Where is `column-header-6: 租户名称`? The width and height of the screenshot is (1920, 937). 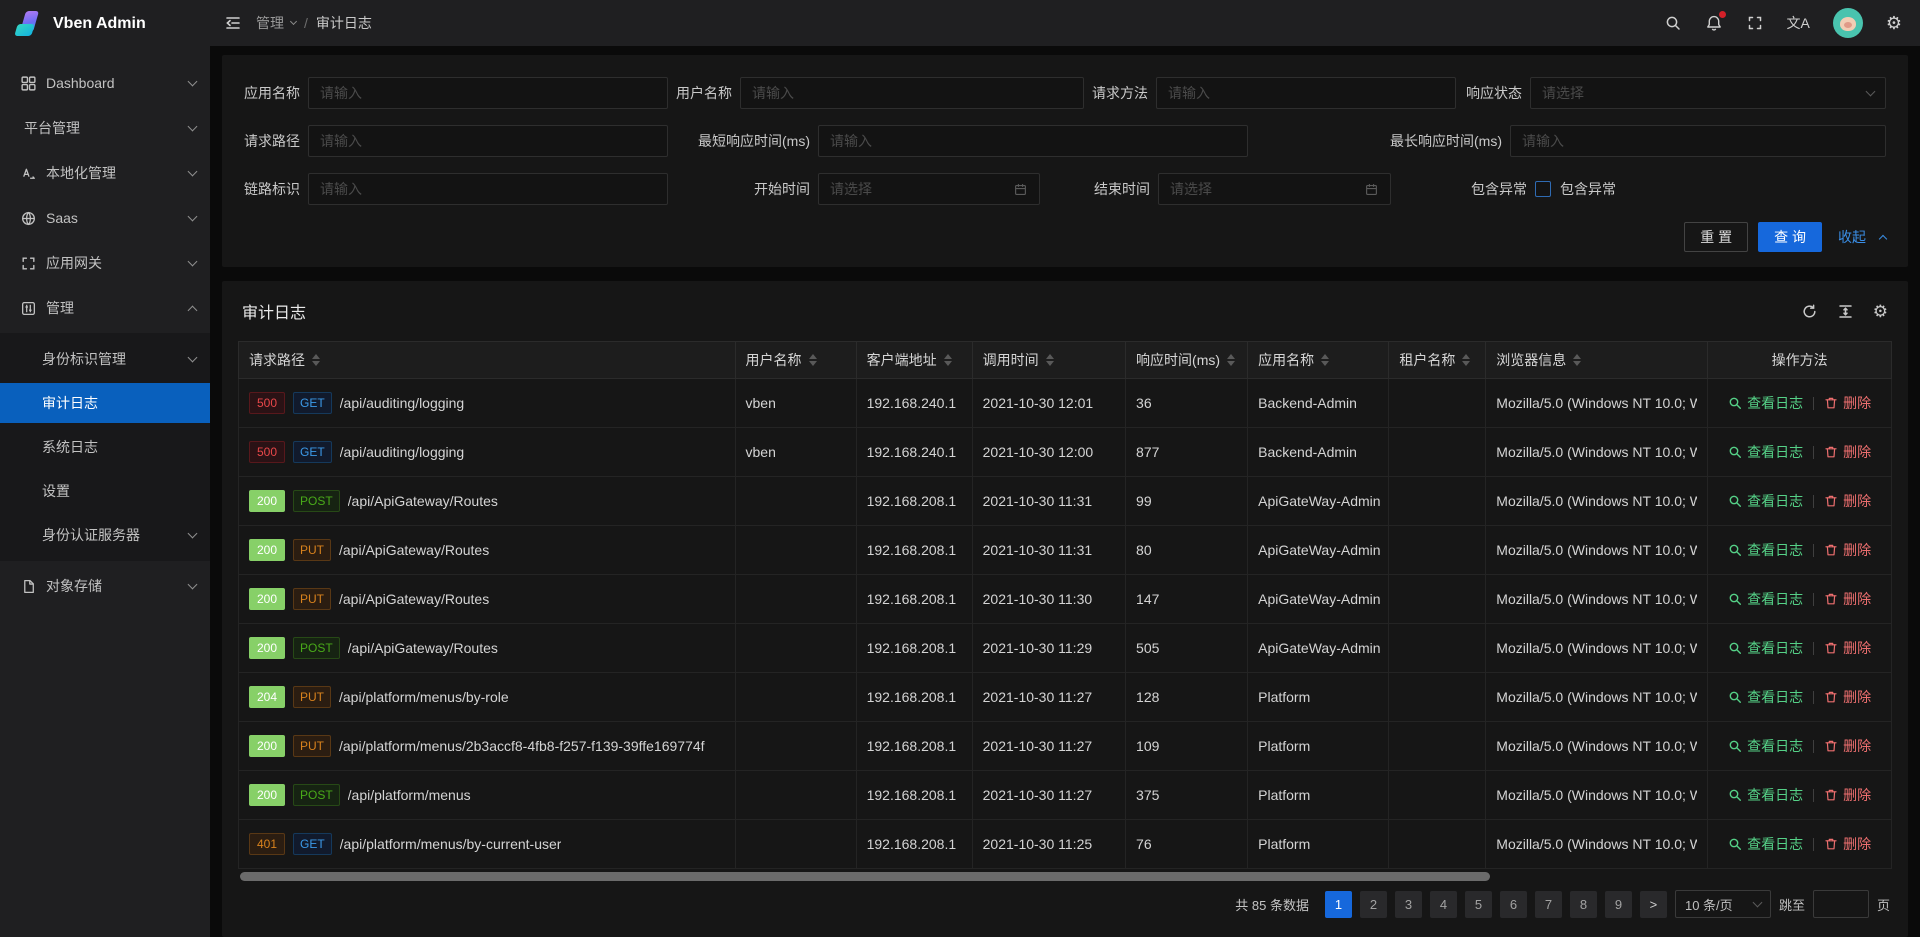 column-header-6: 租户名称 is located at coordinates (1437, 360).